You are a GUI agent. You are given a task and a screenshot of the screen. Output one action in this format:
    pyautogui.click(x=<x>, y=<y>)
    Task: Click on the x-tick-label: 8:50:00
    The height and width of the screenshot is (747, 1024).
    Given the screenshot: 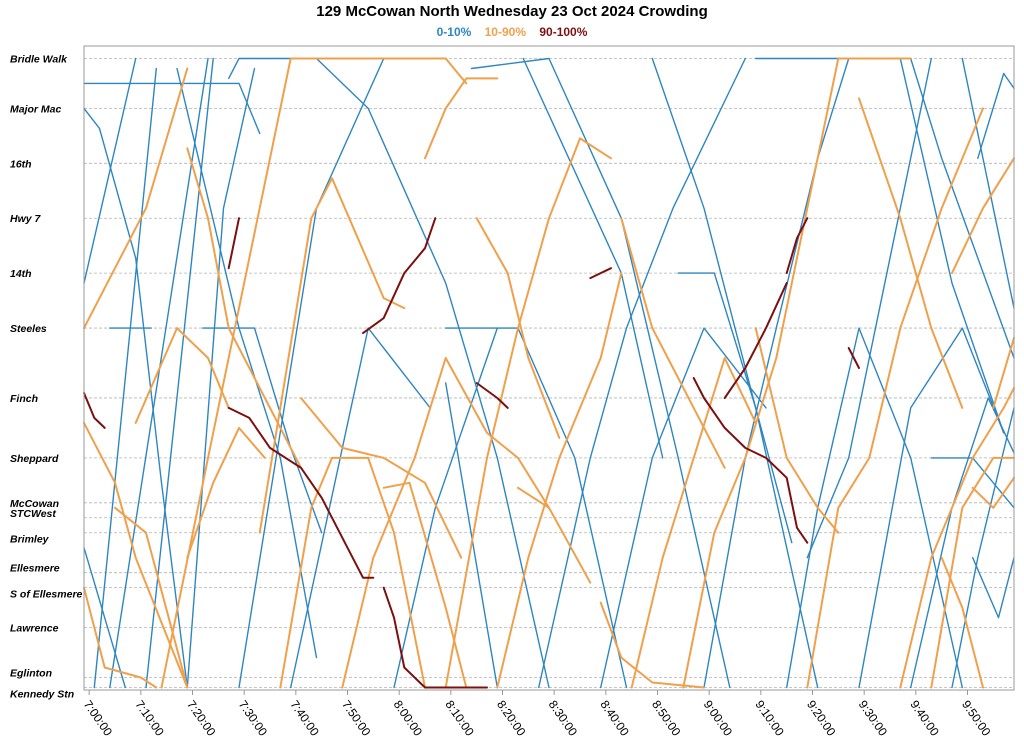 What is the action you would take?
    pyautogui.click(x=666, y=718)
    